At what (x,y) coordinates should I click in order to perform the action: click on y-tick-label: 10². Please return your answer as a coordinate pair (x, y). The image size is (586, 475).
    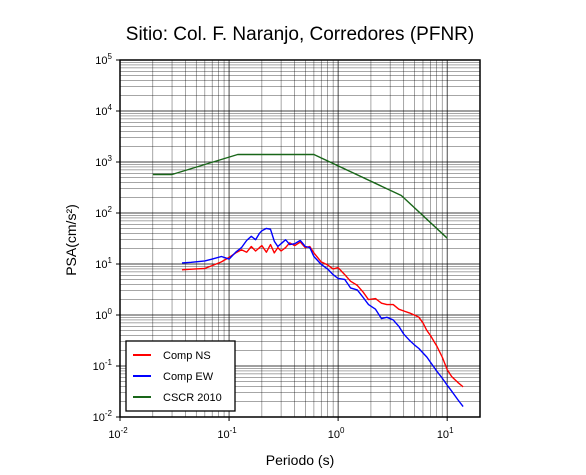
    Looking at the image, I should click on (103, 212).